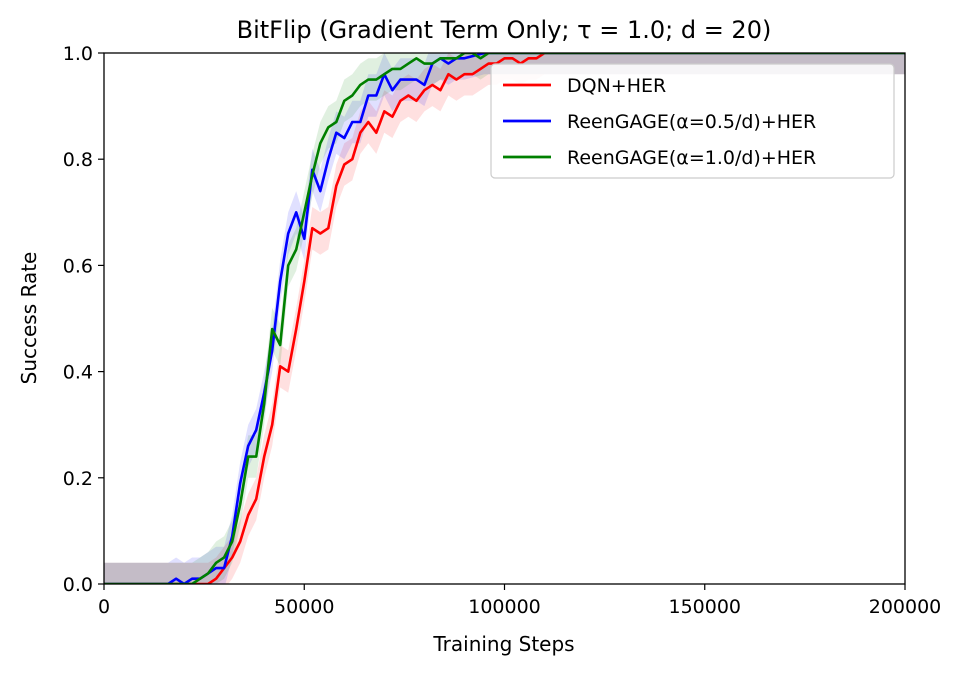  Describe the element at coordinates (691, 158) in the screenshot. I see `legend-label-3: ReenGAGE(α=1.0/d)+HER` at that location.